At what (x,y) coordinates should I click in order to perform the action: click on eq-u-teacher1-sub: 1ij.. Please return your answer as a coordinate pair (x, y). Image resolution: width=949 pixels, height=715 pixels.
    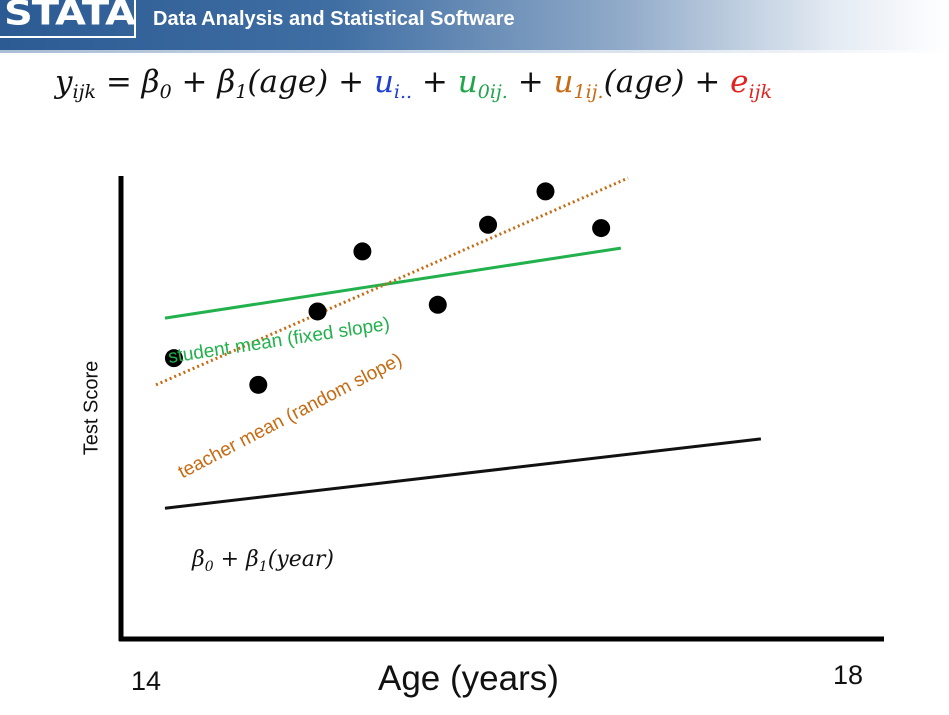
    Looking at the image, I should click on (588, 92).